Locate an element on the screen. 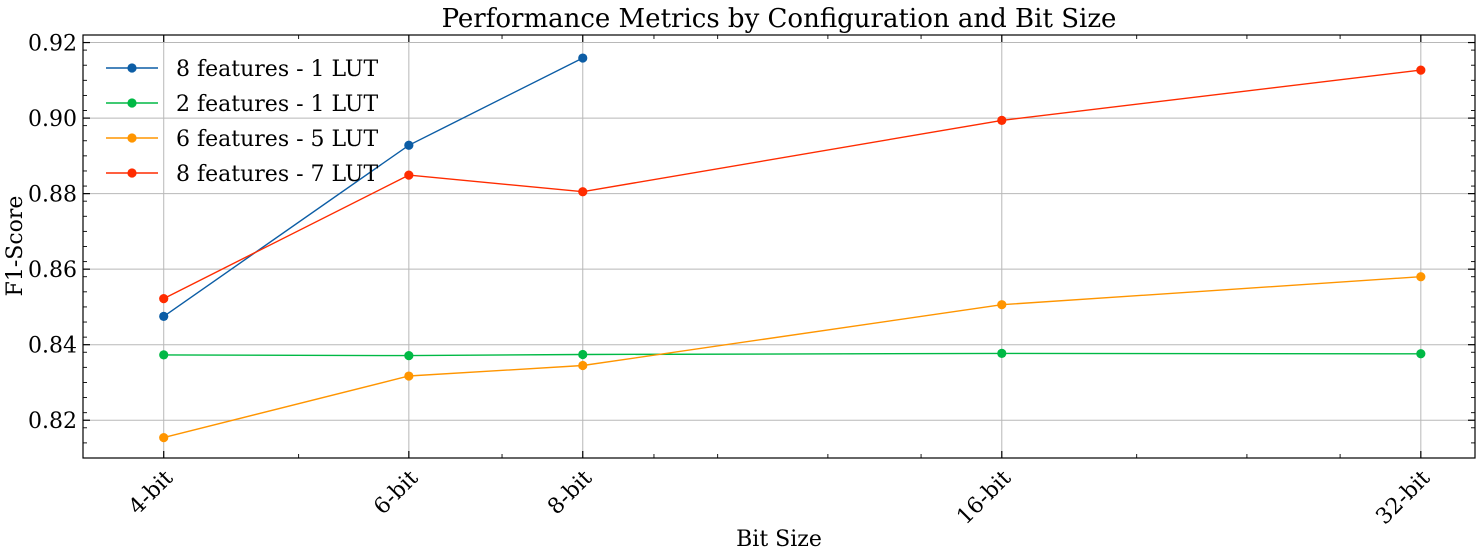 The image size is (1480, 556). x-tick-label: 8-bit is located at coordinates (570, 493).